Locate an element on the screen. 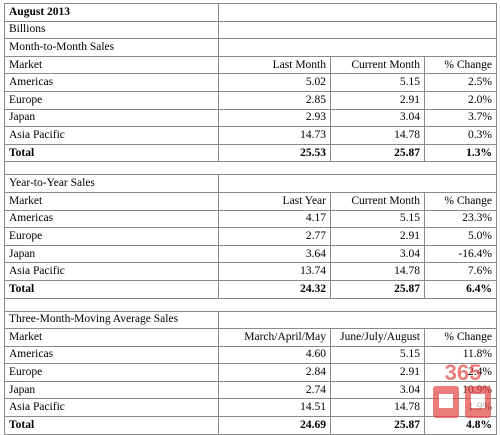  change-value: 23.3% is located at coordinates (460, 219).